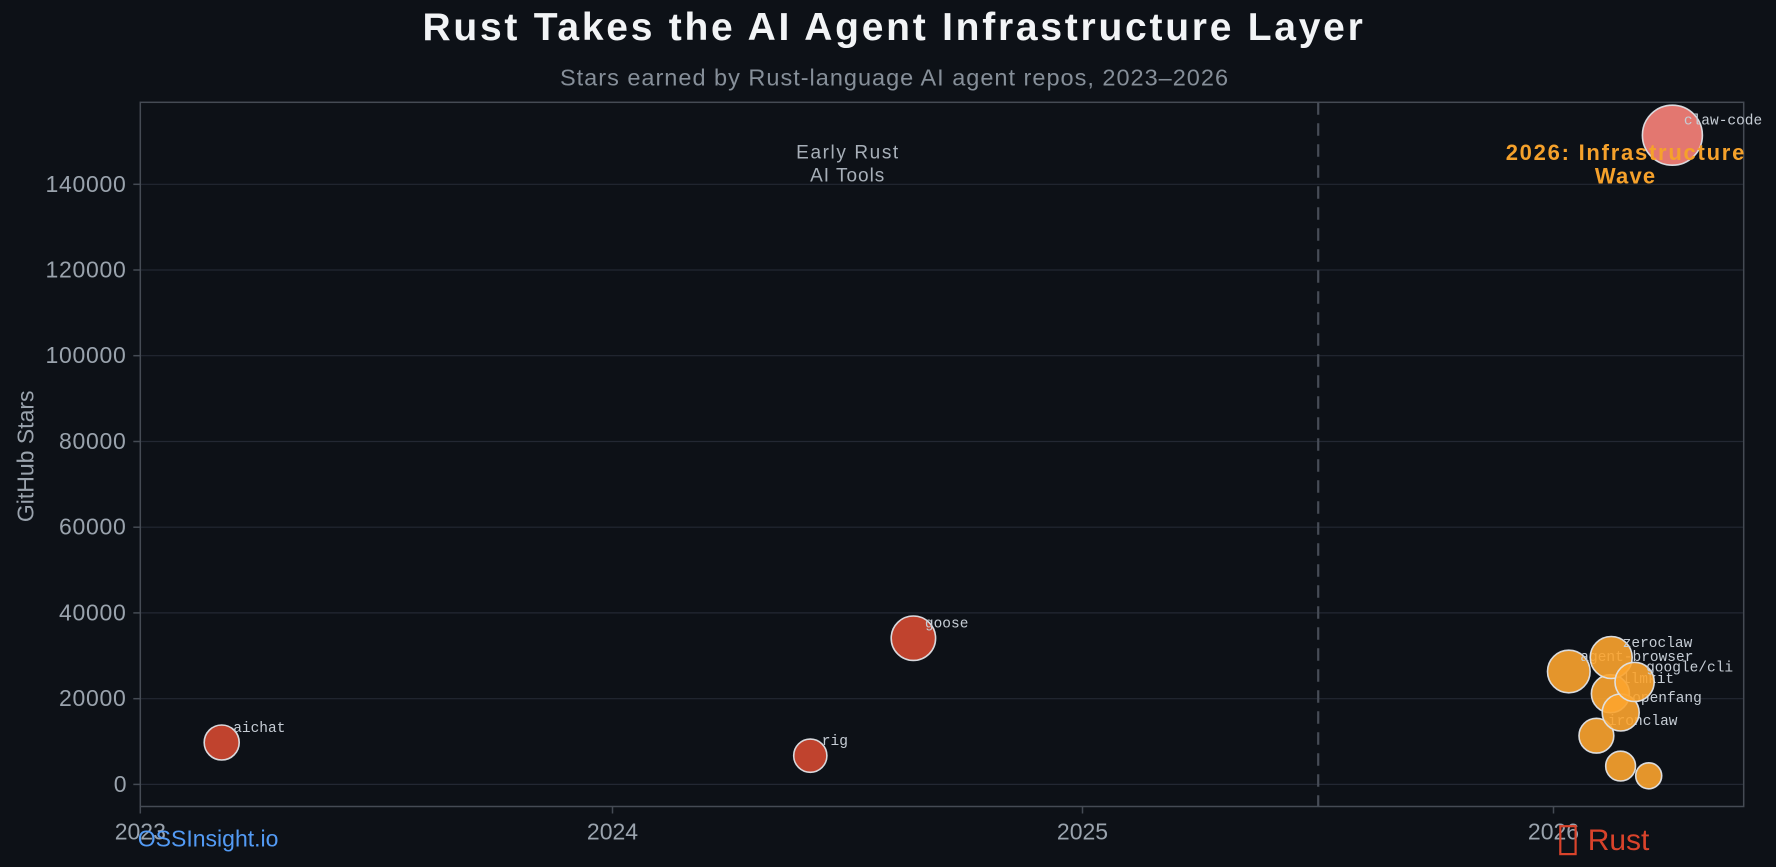  I want to click on svg-text: 20000, so click(92, 698).